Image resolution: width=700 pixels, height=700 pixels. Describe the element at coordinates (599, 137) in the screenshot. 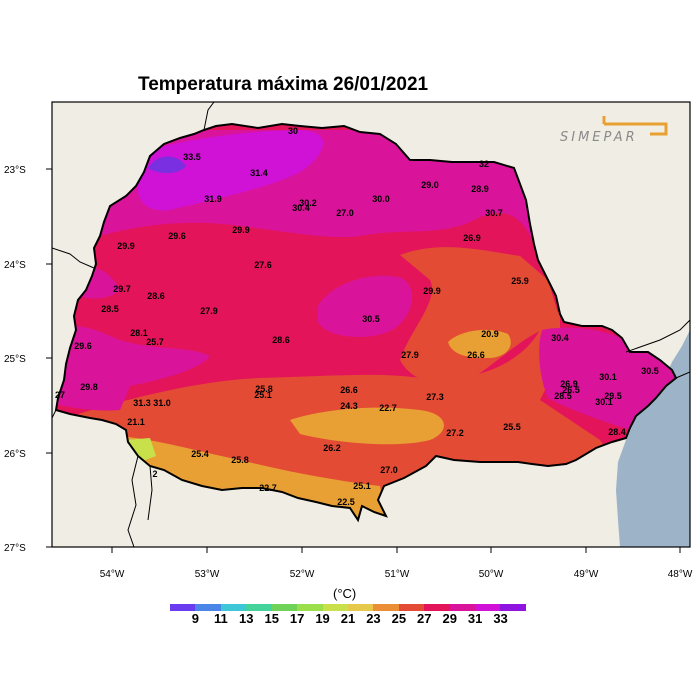

I see `logo-text: SIMEPAR` at that location.